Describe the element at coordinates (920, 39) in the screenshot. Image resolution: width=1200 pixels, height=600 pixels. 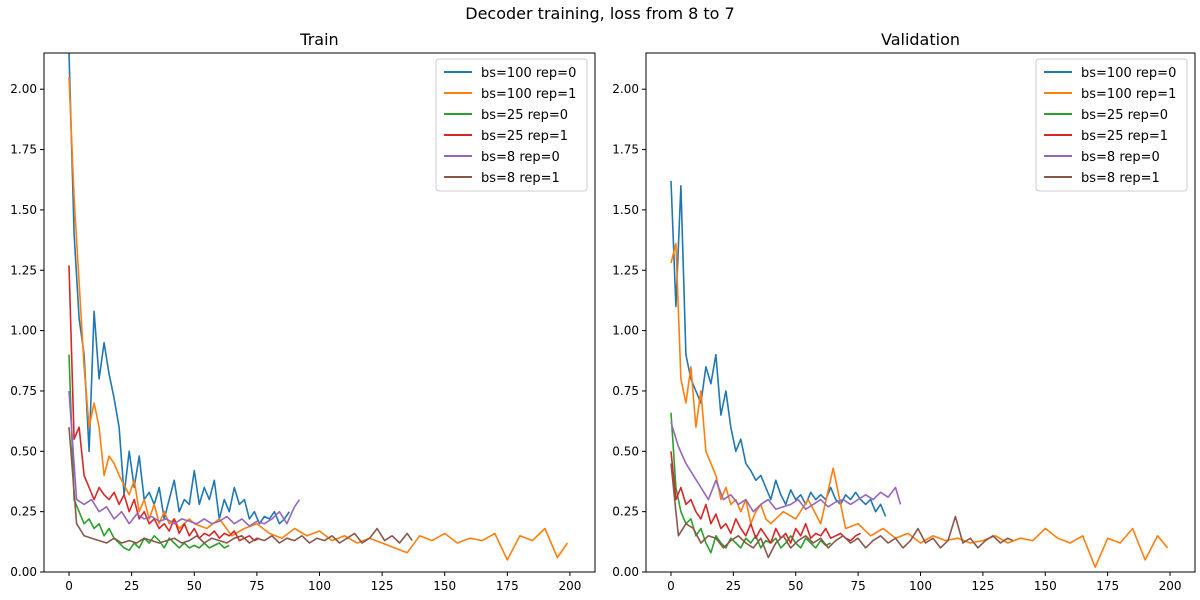
I see `panel-title: Validation` at that location.